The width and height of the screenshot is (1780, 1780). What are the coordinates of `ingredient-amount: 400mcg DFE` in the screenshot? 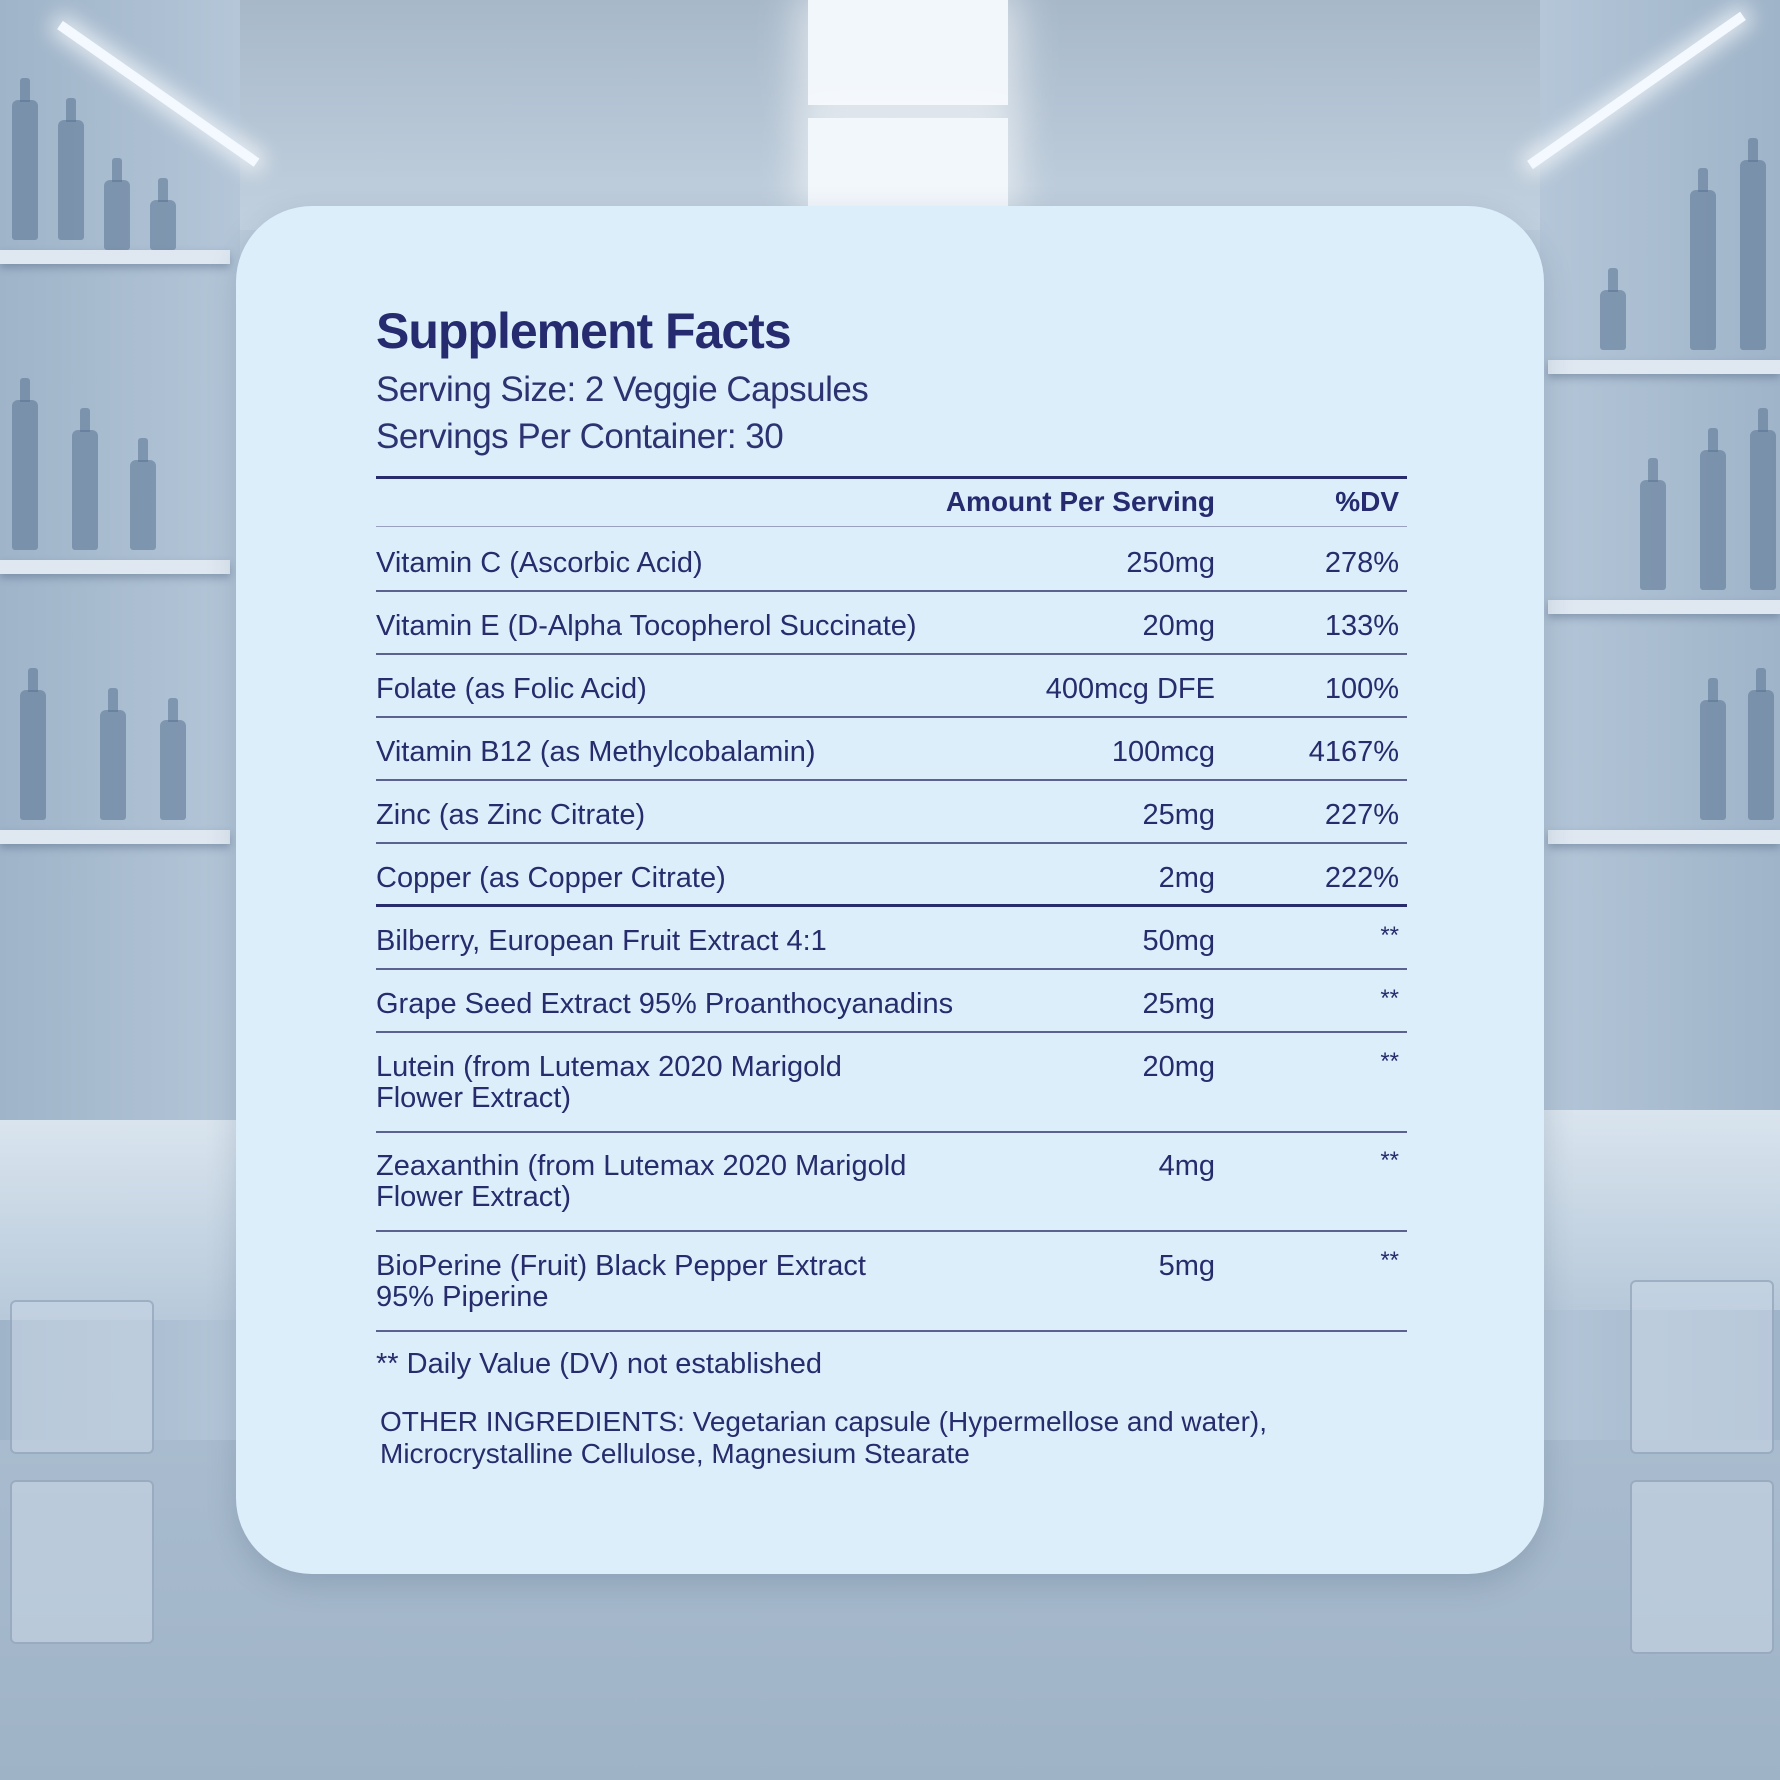 It's located at (1130, 689).